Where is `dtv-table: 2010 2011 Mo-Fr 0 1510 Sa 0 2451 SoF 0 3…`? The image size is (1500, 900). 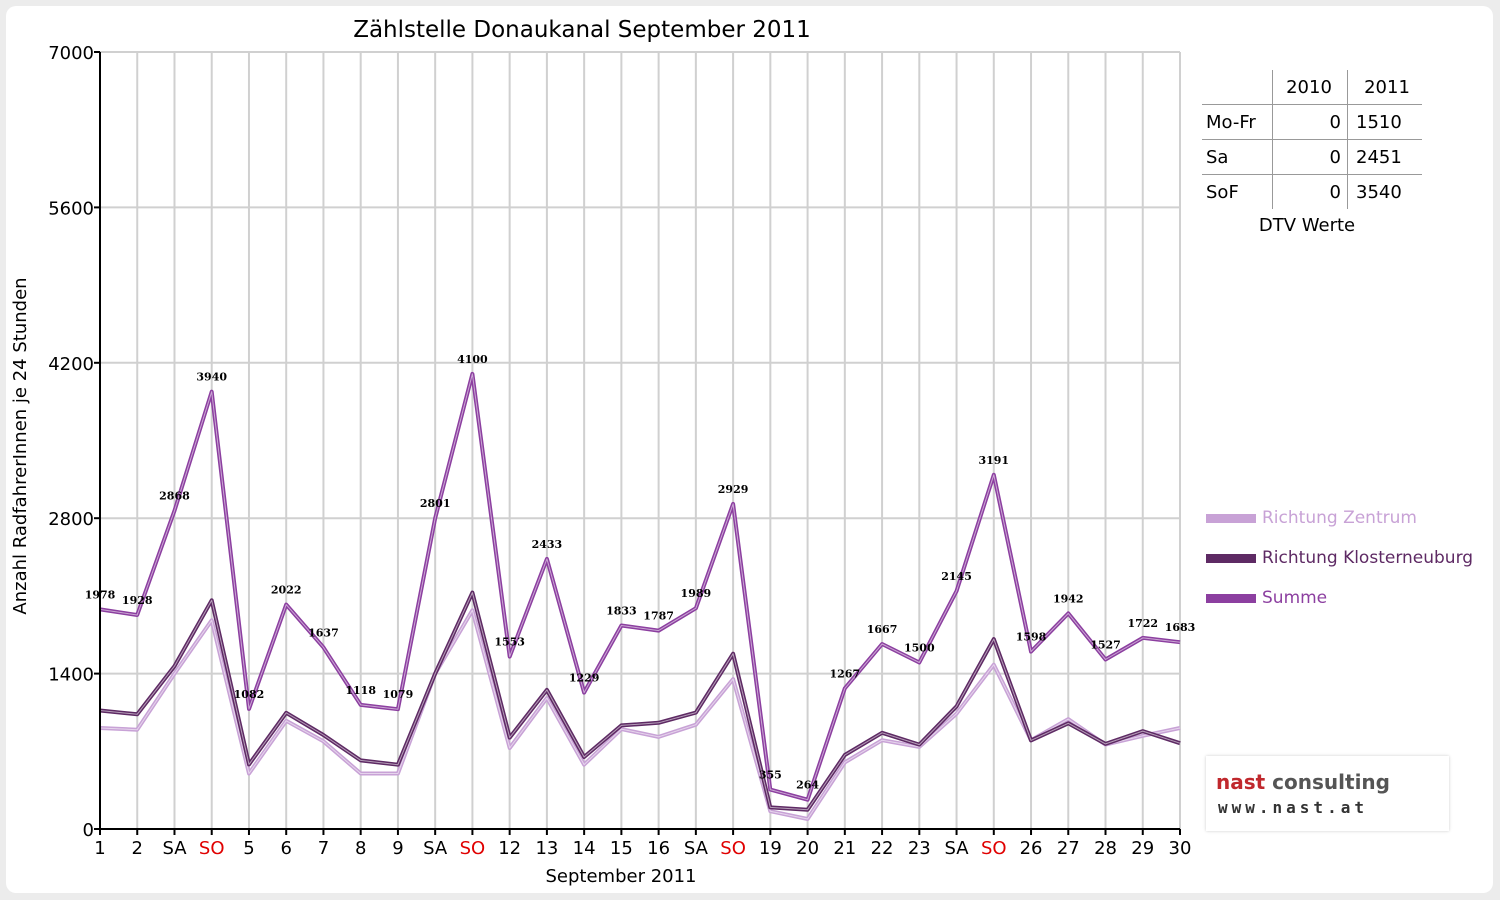
dtv-table: 2010 2011 Mo-Fr 0 1510 Sa 0 2451 SoF 0 3… is located at coordinates (1312, 139).